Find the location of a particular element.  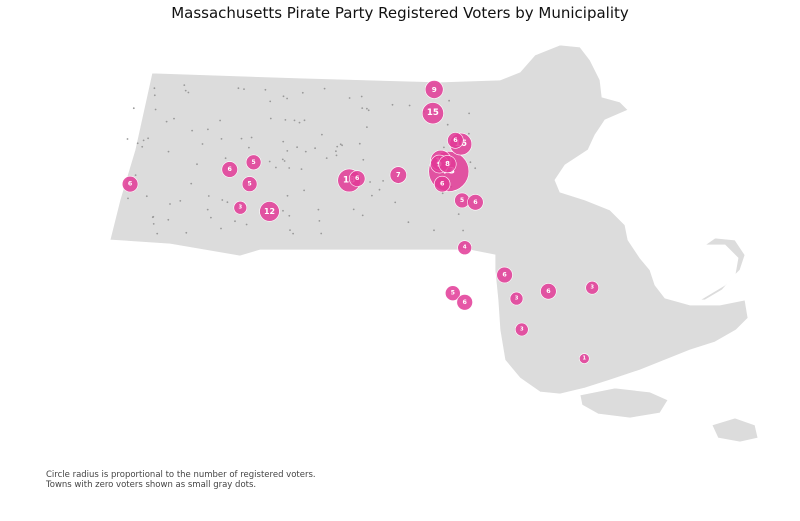

zero-voter-dots is located at coordinates (301, 159).